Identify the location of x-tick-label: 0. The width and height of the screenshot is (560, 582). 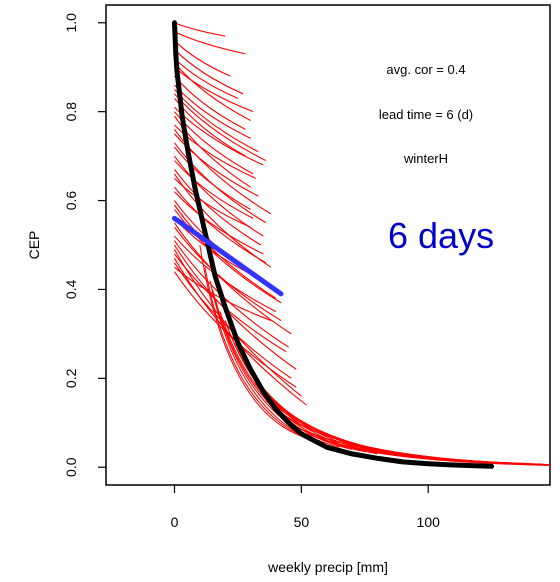
(175, 522).